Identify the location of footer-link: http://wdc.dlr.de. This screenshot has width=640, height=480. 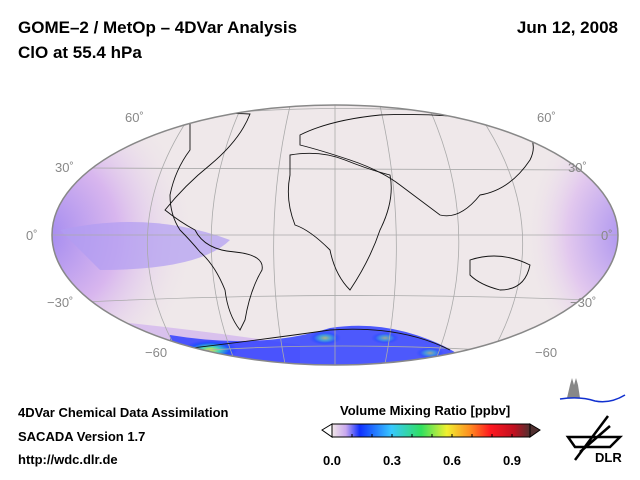
(68, 459).